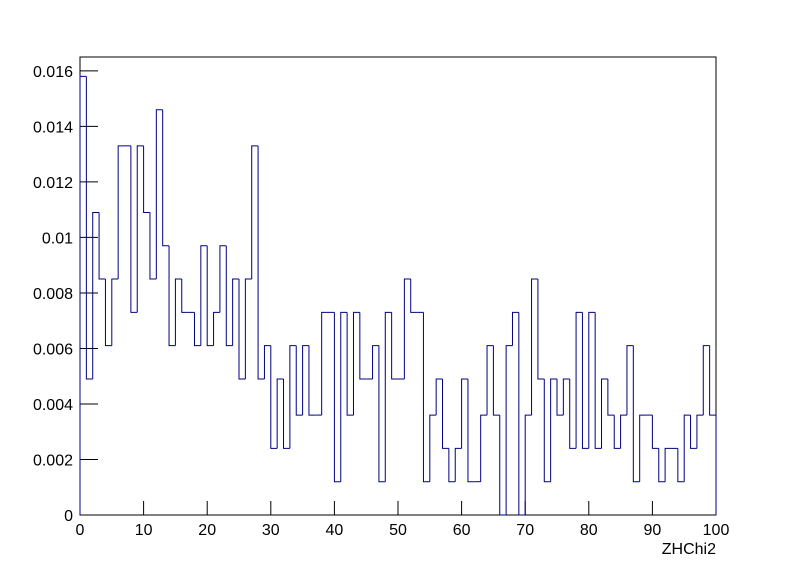 The width and height of the screenshot is (796, 572). What do you see at coordinates (80, 530) in the screenshot?
I see `x-tick-label: 0` at bounding box center [80, 530].